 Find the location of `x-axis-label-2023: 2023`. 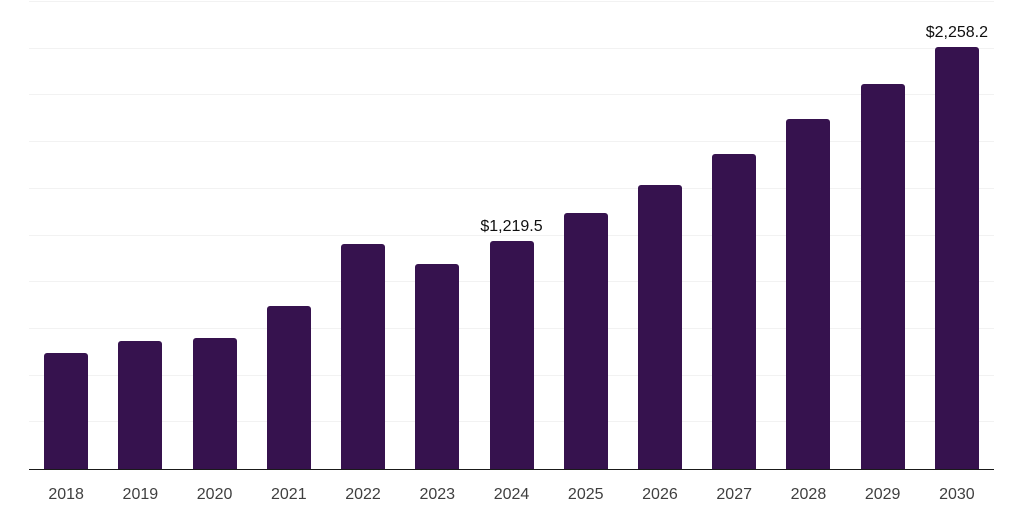

x-axis-label-2023: 2023 is located at coordinates (437, 494).